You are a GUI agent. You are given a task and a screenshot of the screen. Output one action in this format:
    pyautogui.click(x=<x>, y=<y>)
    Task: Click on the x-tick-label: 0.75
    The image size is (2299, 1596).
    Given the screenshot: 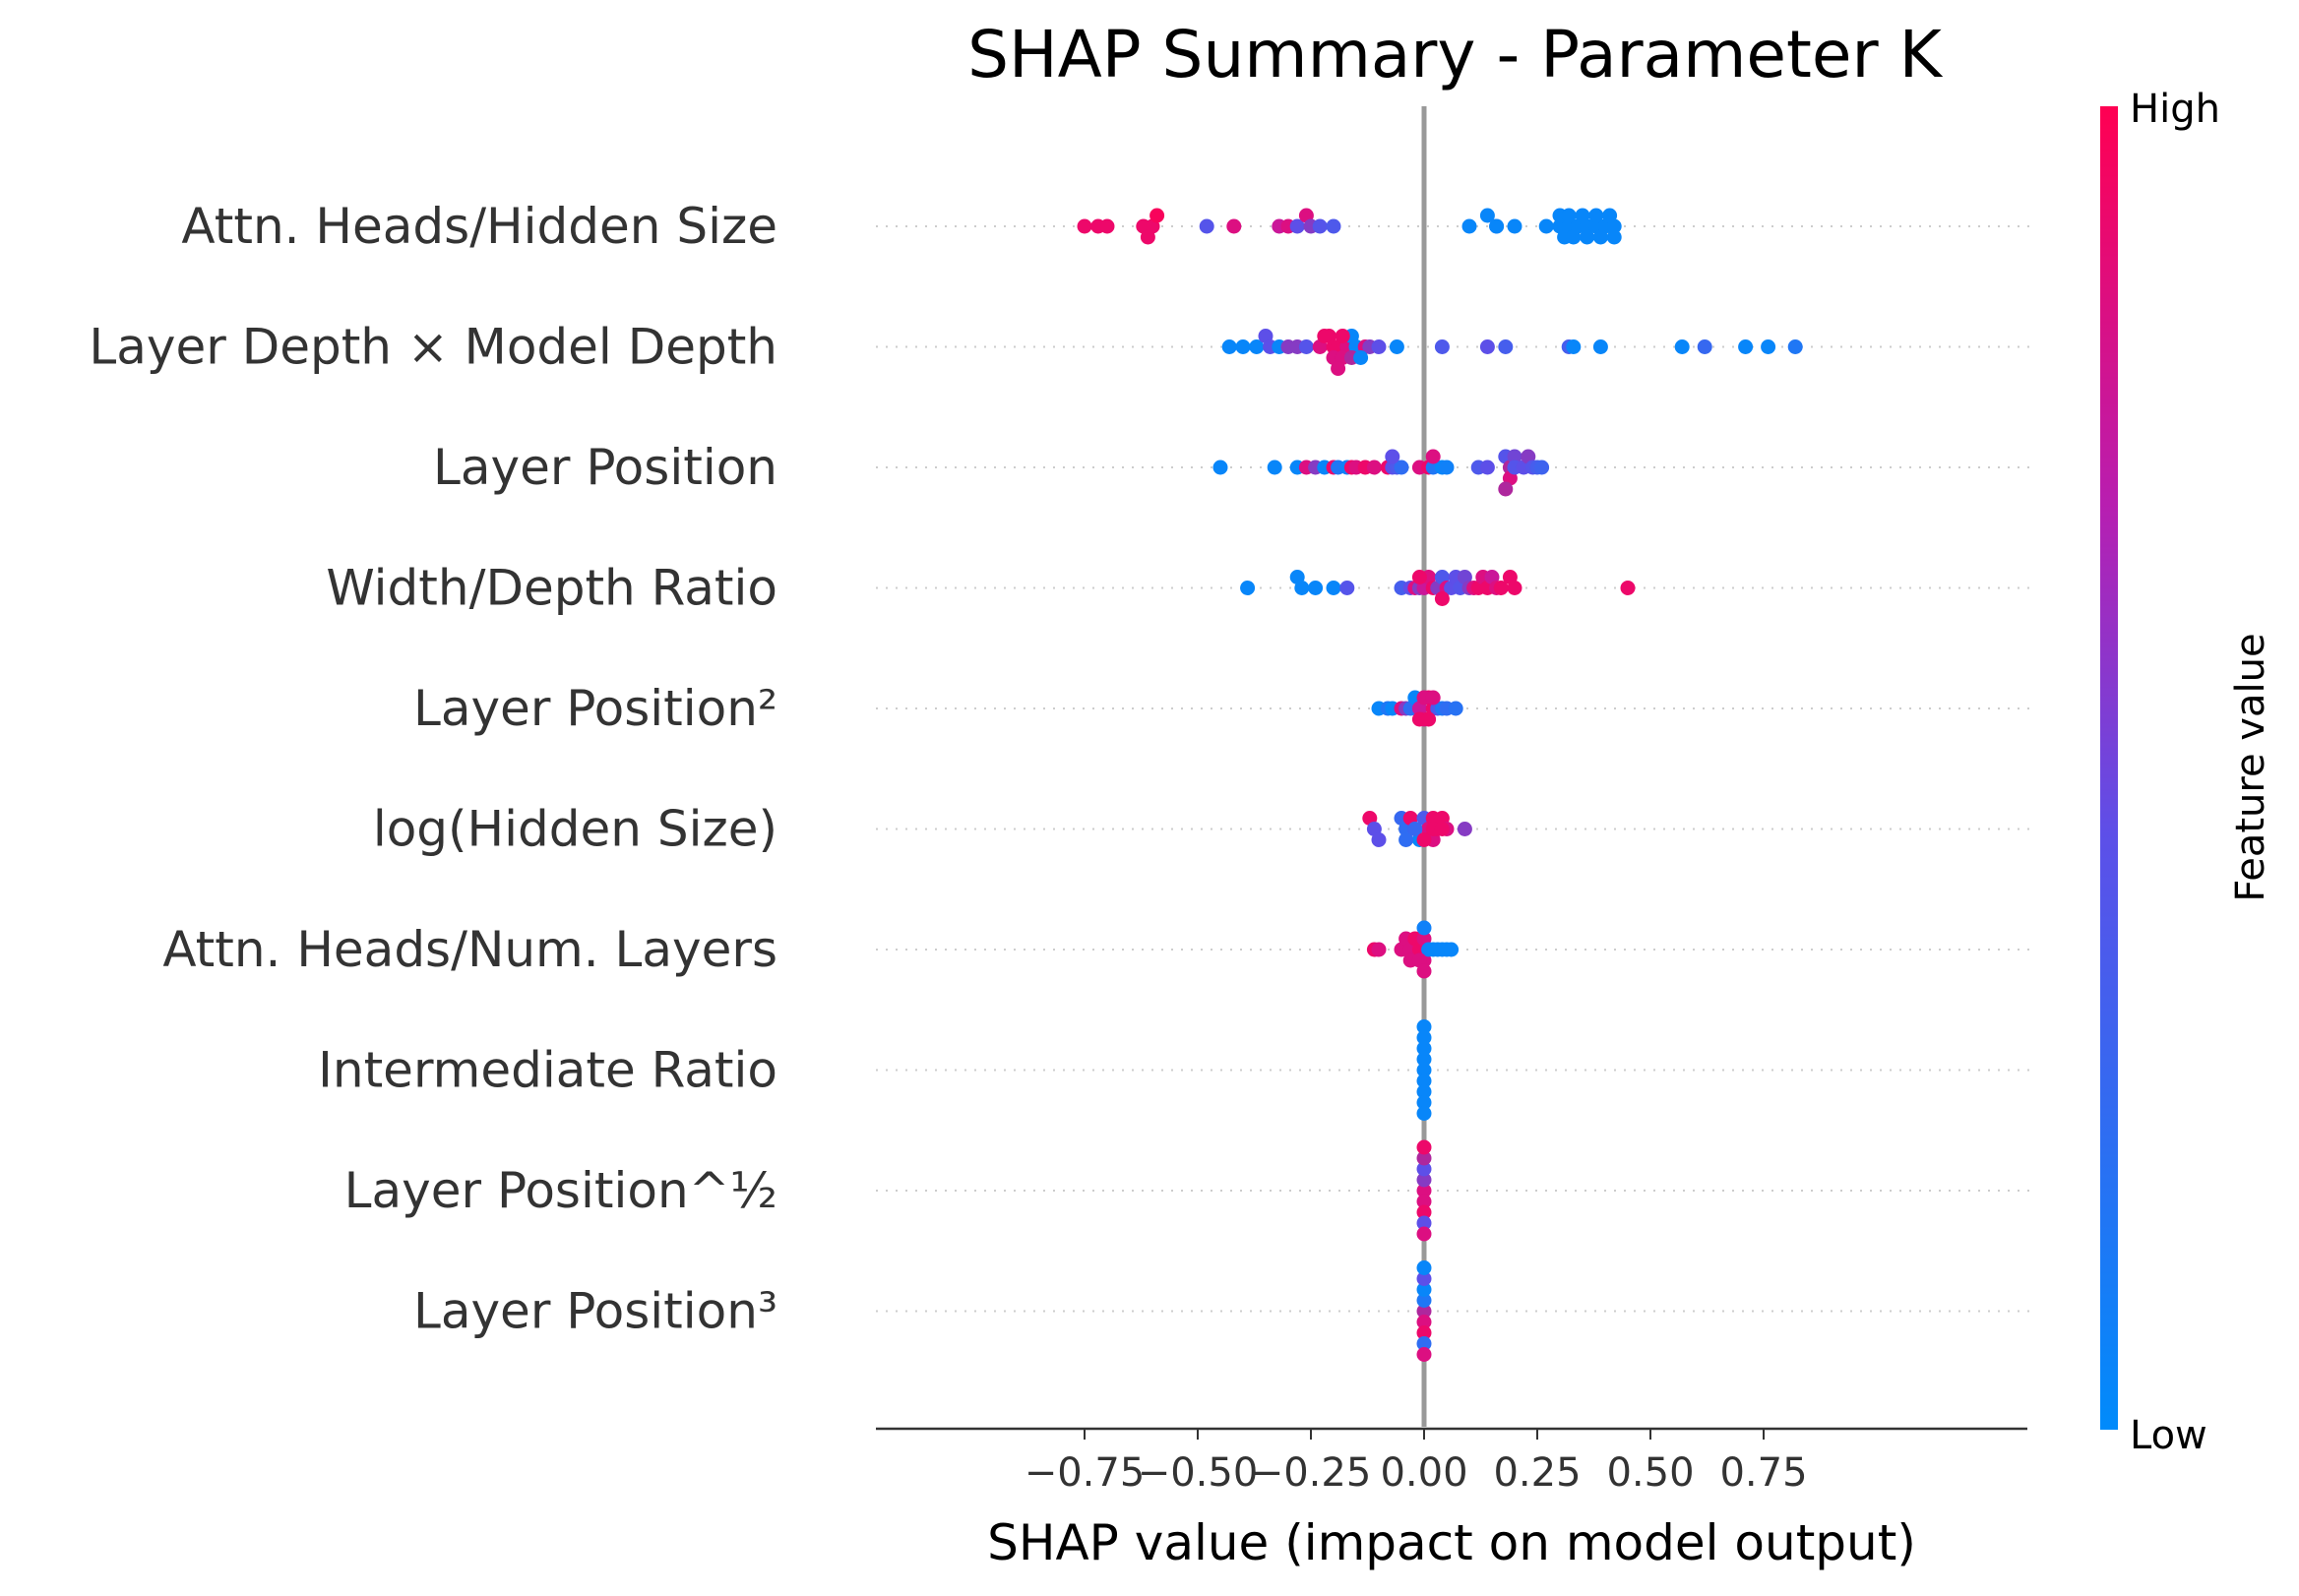 What is the action you would take?
    pyautogui.click(x=1763, y=1473)
    